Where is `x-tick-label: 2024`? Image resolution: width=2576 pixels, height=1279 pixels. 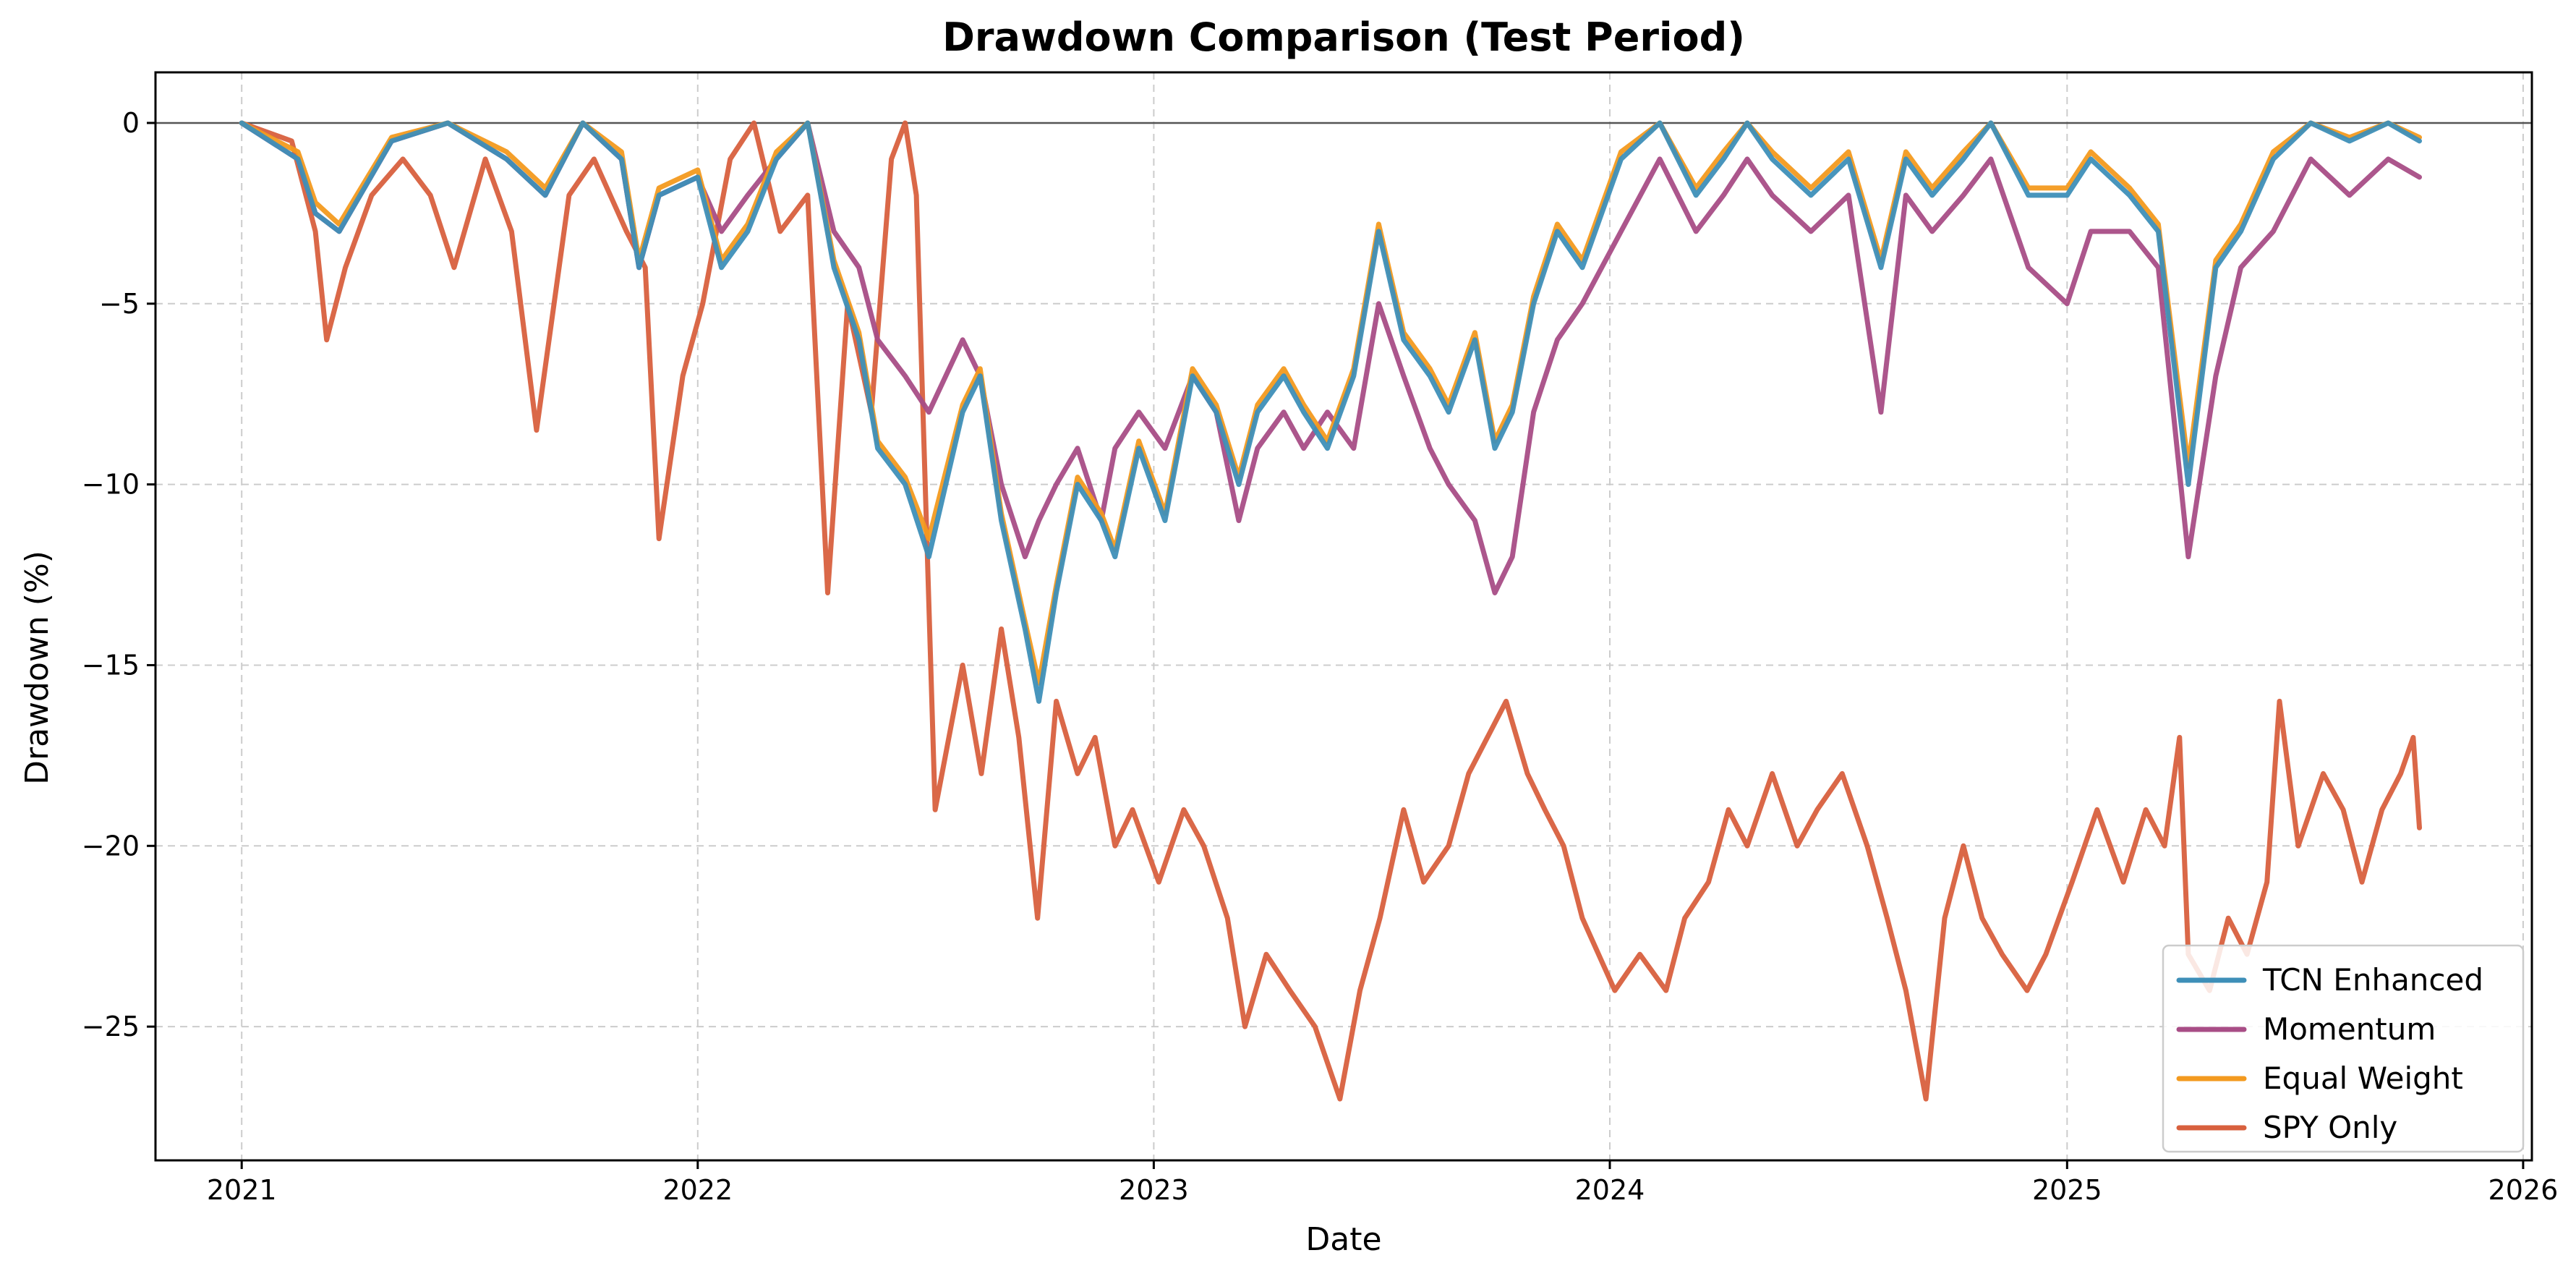 x-tick-label: 2024 is located at coordinates (1610, 1190).